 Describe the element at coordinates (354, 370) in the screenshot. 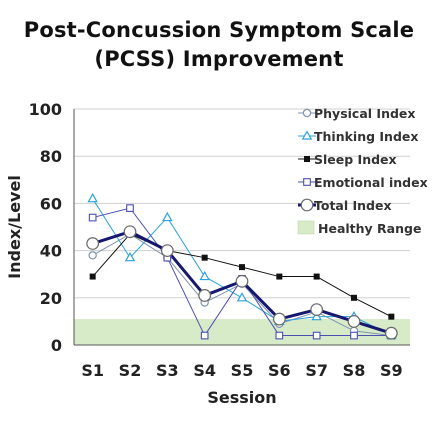

I see `x-tick-label: S8` at that location.